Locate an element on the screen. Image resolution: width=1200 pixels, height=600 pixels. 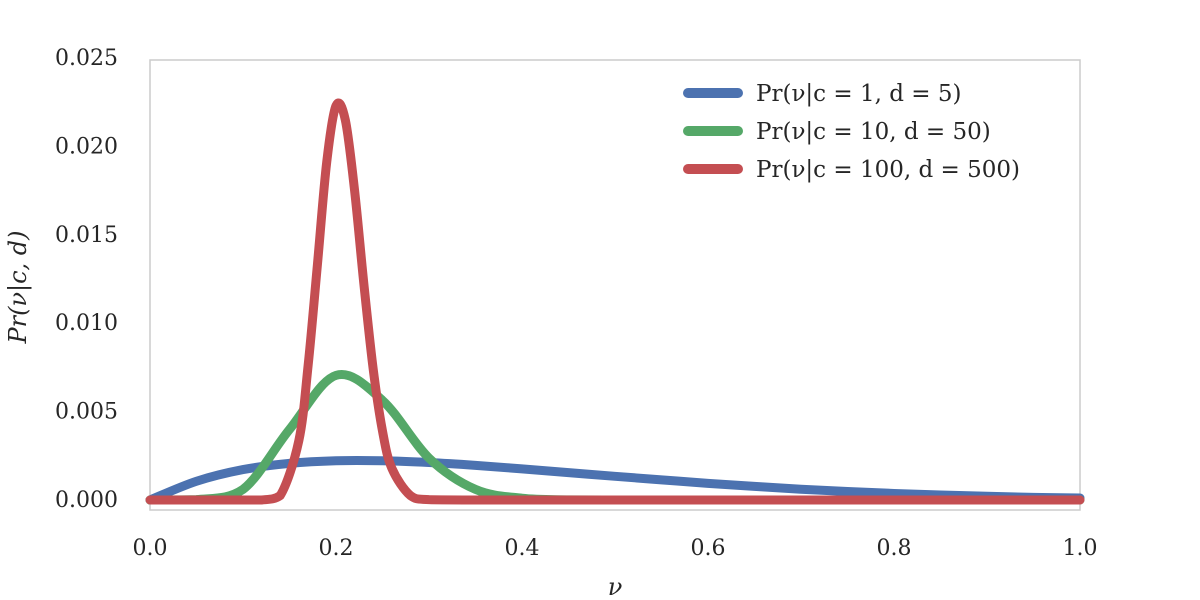
x-tick-label: 1.0 is located at coordinates (1080, 548).